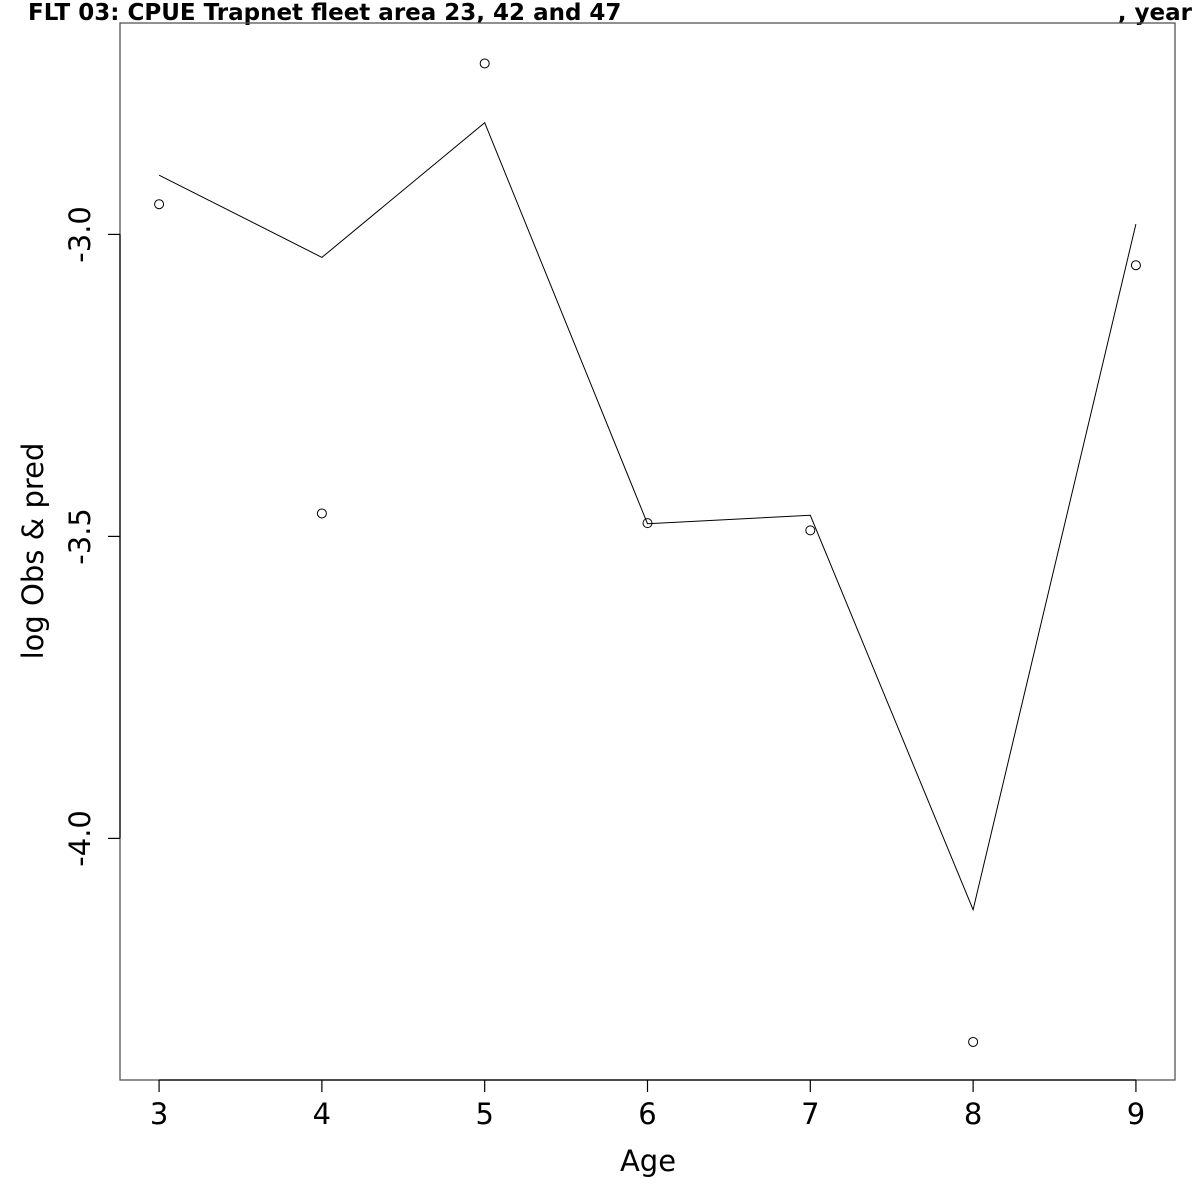 The height and width of the screenshot is (1200, 1200). I want to click on x-tick-label: 8, so click(973, 1114).